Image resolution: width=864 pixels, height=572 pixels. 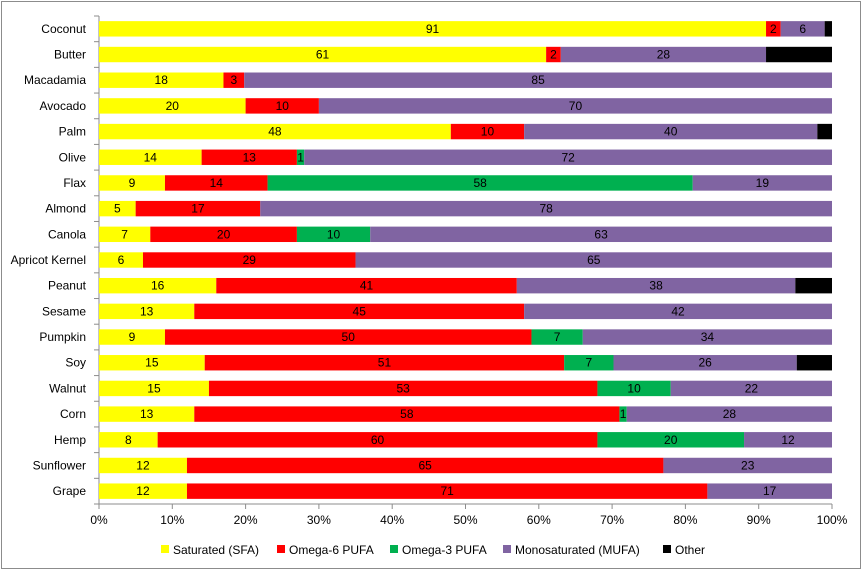 I want to click on data-label: 28, so click(x=664, y=55).